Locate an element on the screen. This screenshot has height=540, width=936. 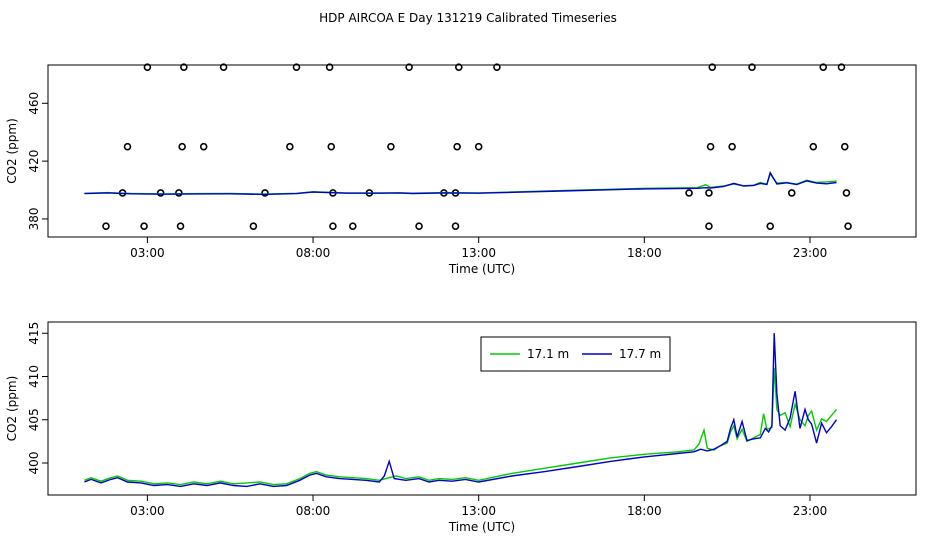
y-tick-label: 460 is located at coordinates (34, 103).